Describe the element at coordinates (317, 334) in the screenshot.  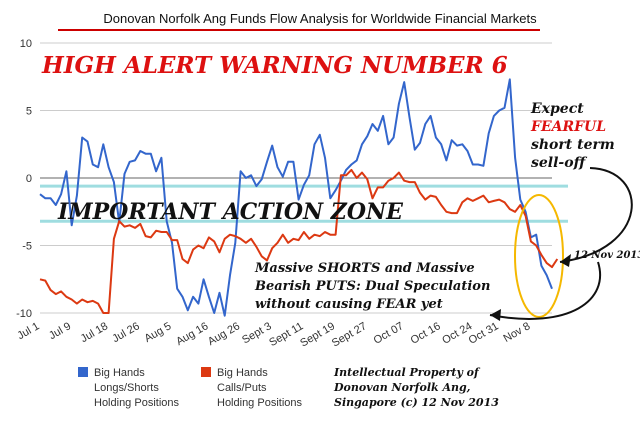
I see `x-tick-label: Sept 19` at that location.